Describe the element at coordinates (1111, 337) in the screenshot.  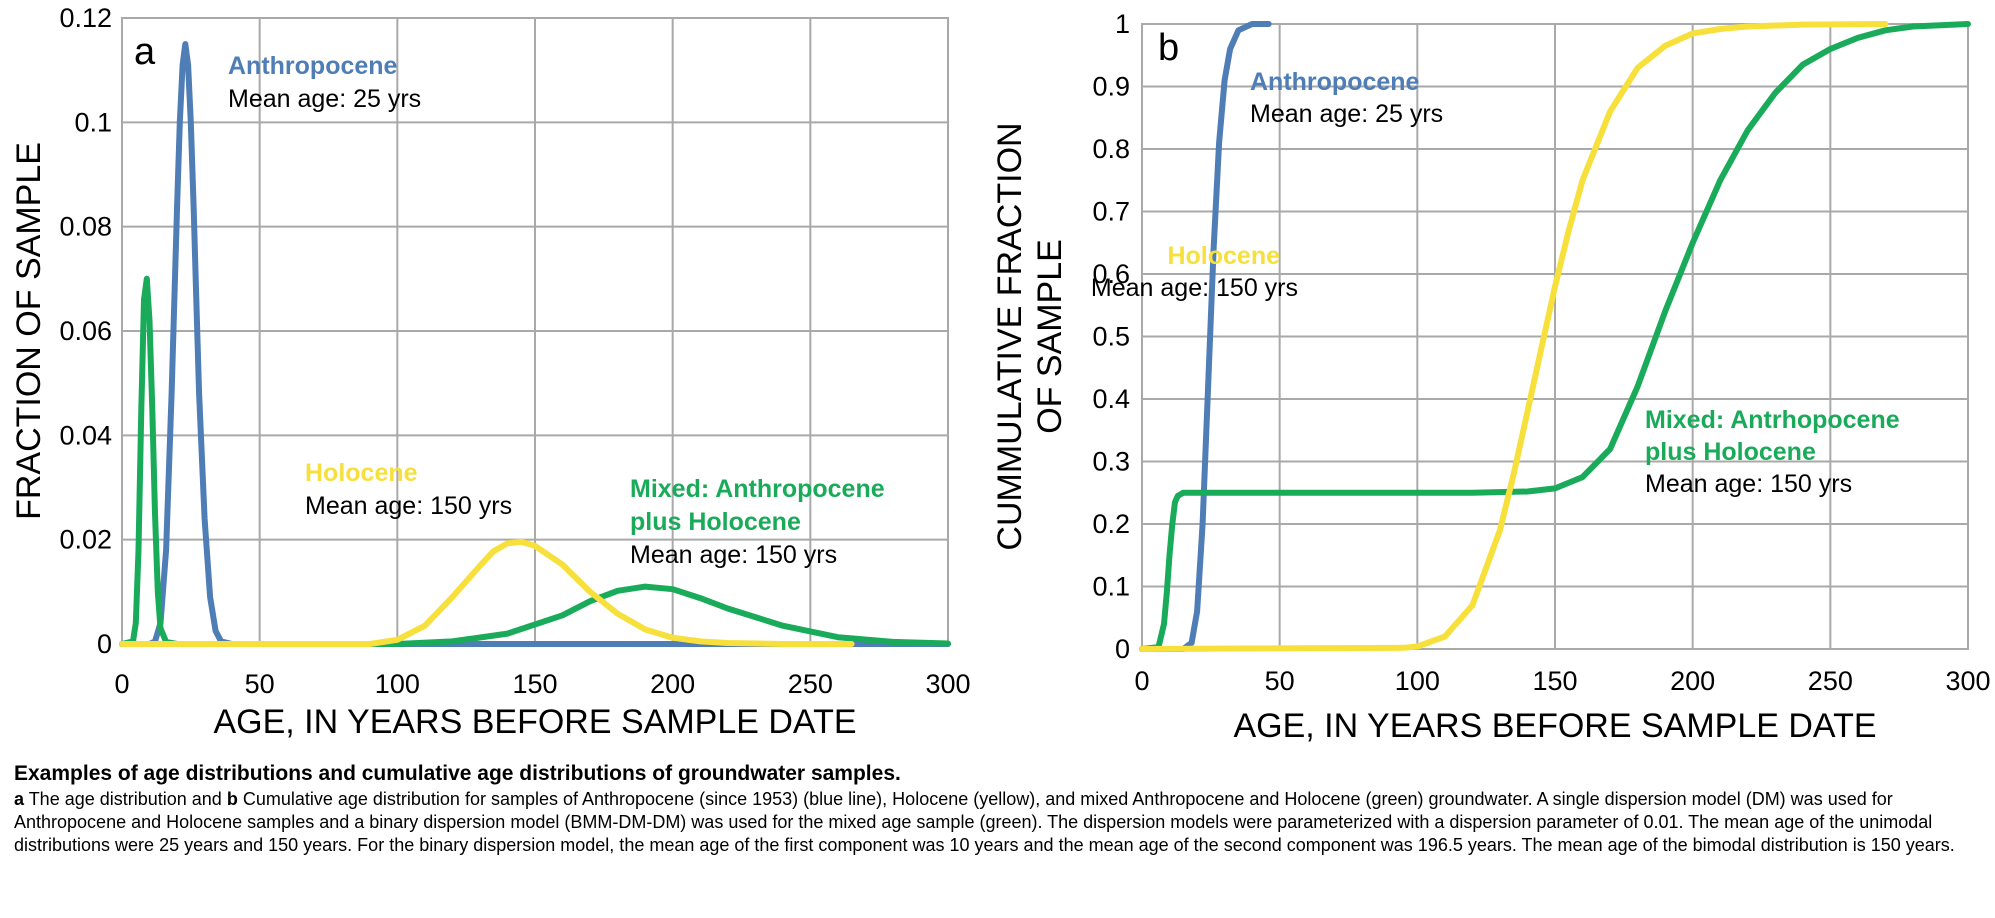
I see `y-tick-label: 0.5` at that location.